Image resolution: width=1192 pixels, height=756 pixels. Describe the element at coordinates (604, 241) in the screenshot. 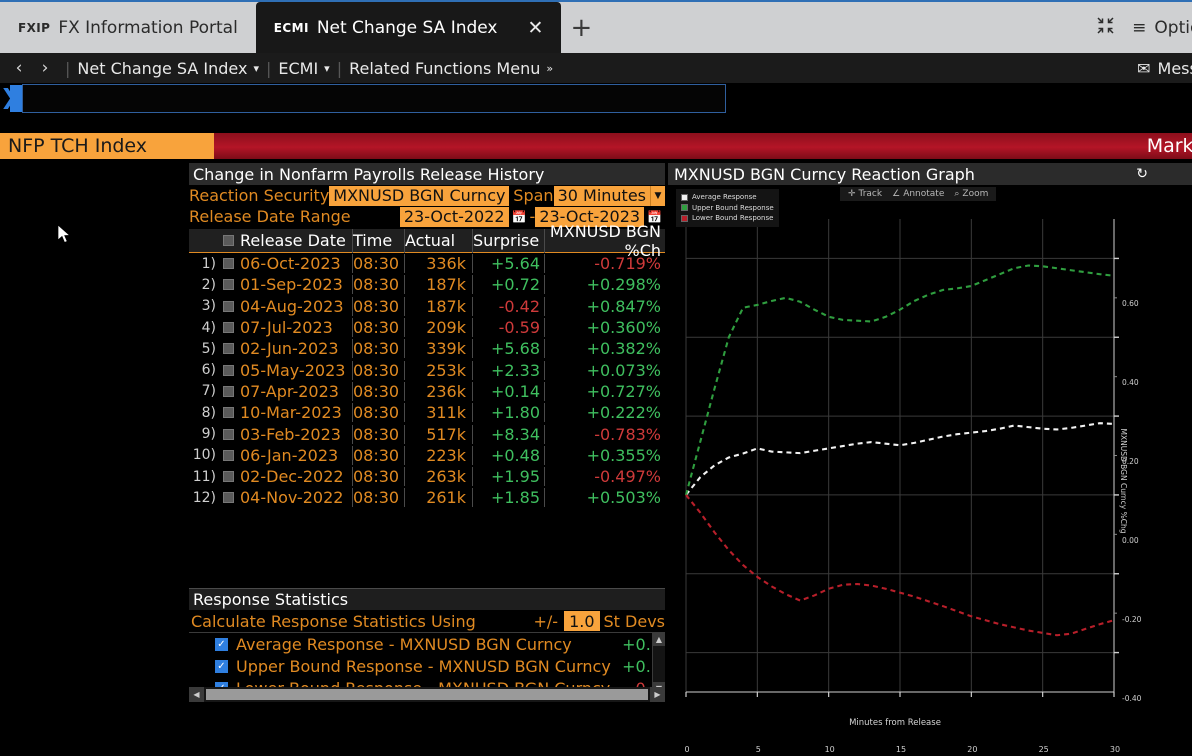

I see `header-pct-change: MXNUSD BGN %Ch` at that location.